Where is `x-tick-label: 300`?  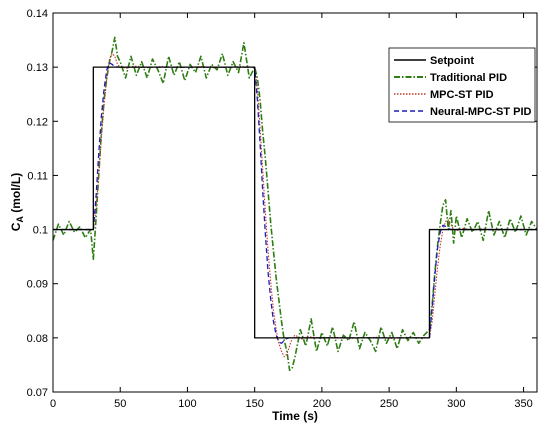 x-tick-label: 300 is located at coordinates (456, 404).